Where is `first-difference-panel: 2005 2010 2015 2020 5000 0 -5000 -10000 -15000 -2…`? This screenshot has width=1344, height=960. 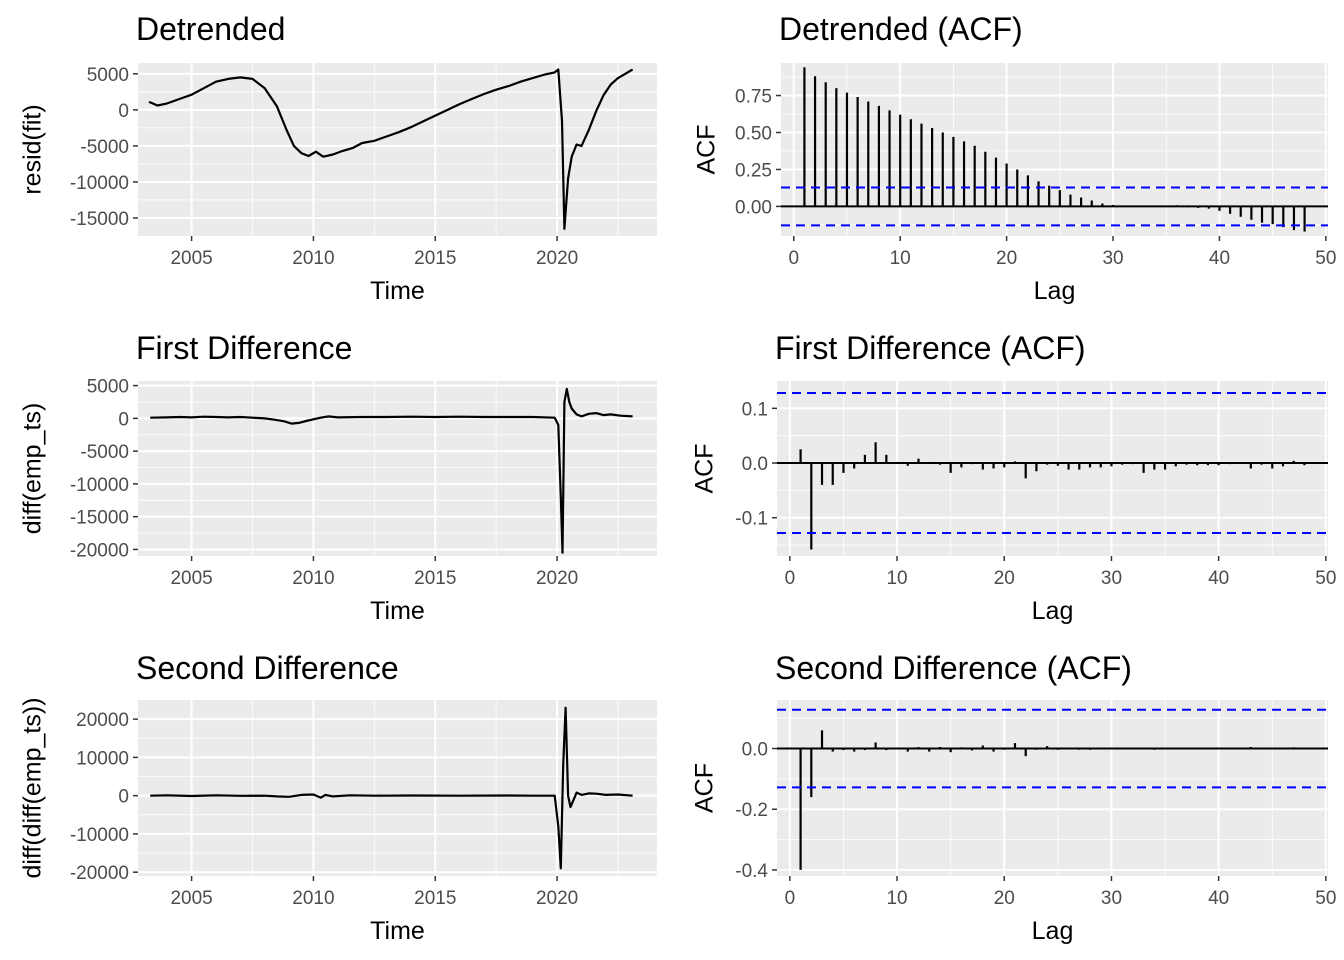
first-difference-panel: 2005 2010 2015 2020 5000 0 -5000 -10000 -15000 -2… is located at coordinates (338, 477).